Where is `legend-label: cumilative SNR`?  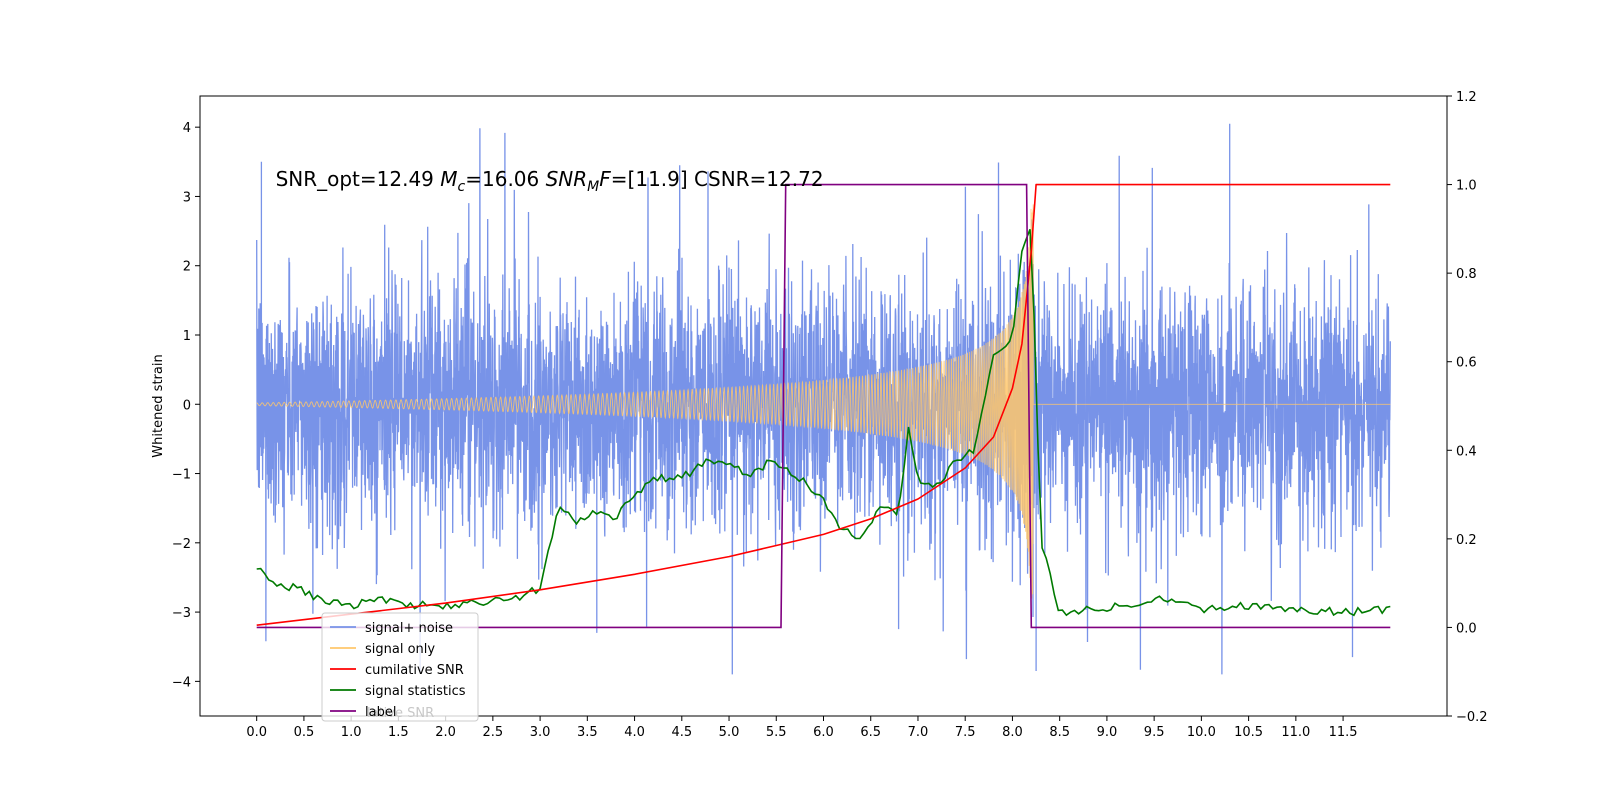 legend-label: cumilative SNR is located at coordinates (414, 670).